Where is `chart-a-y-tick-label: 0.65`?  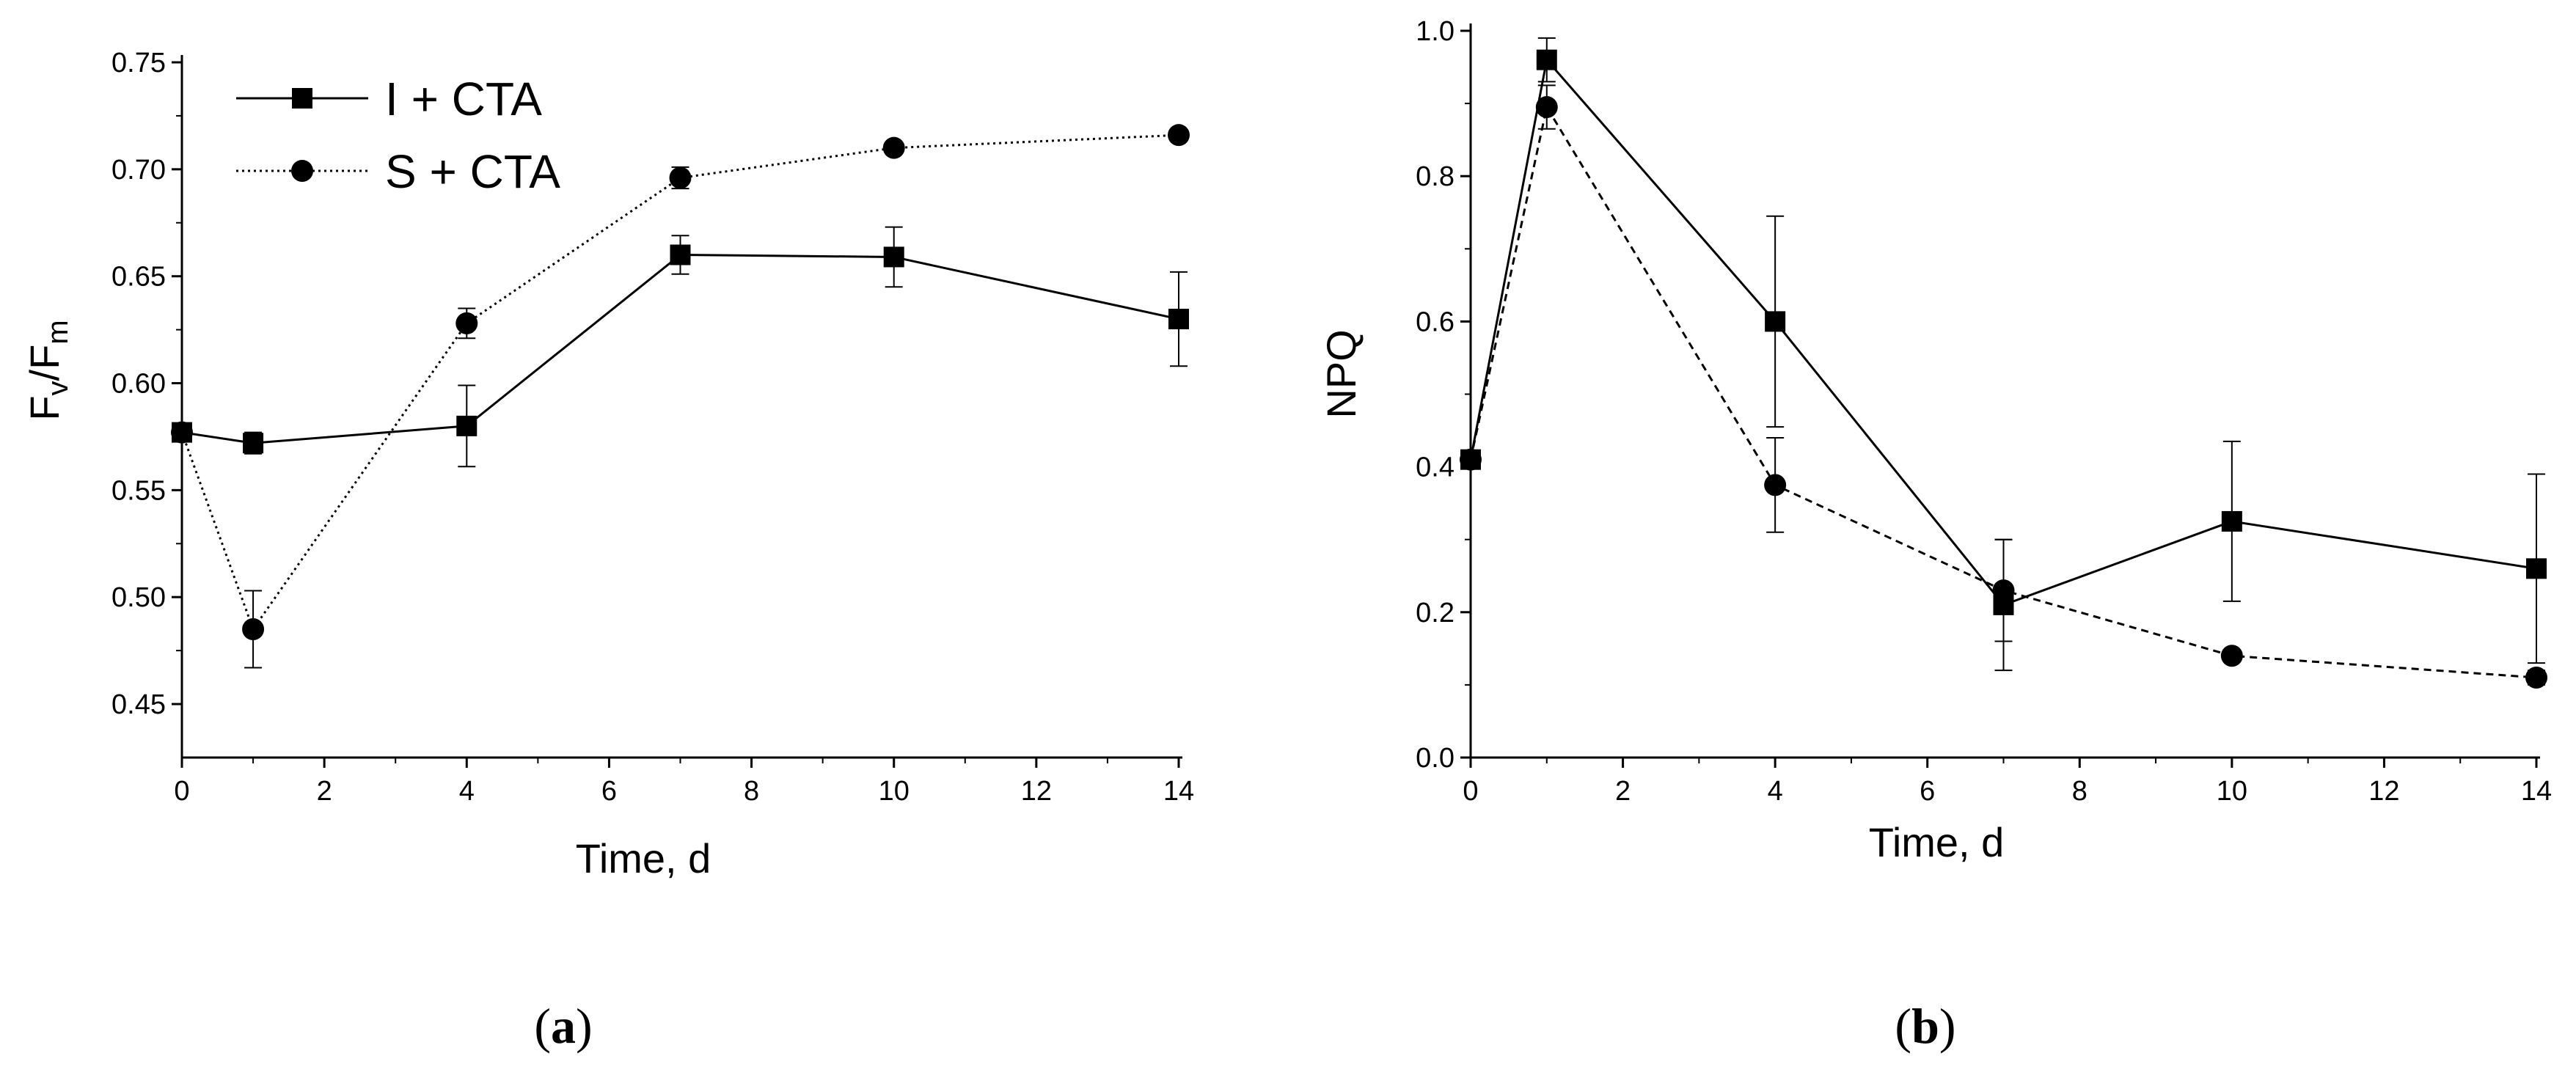 chart-a-y-tick-label: 0.65 is located at coordinates (138, 277).